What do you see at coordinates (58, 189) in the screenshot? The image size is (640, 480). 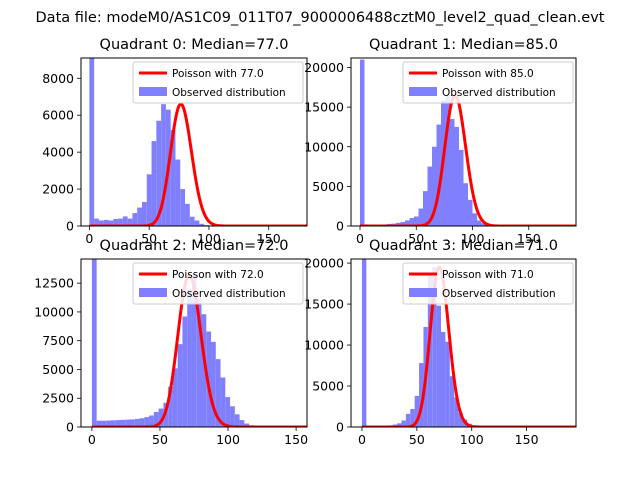 I see `y-tick-label: 2000` at bounding box center [58, 189].